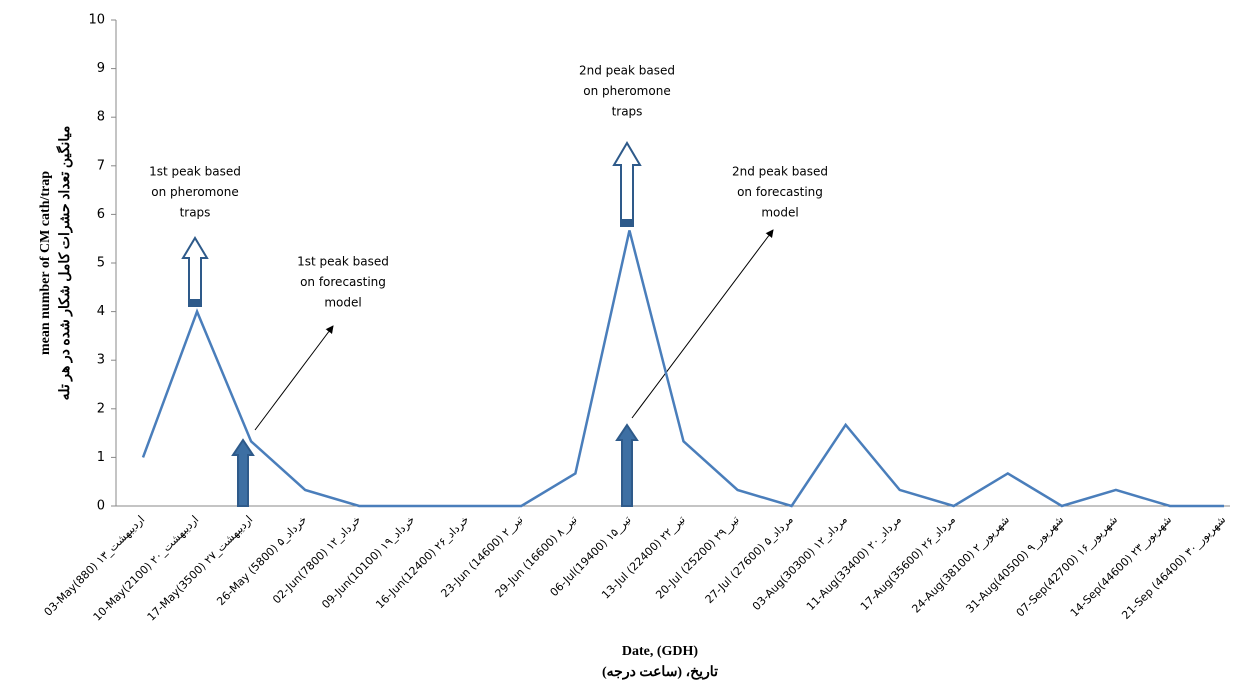 The height and width of the screenshot is (691, 1237). Describe the element at coordinates (316, 559) in the screenshot. I see `x-tick-label: 02-Jun(7800) خرداد_۱۲` at that location.